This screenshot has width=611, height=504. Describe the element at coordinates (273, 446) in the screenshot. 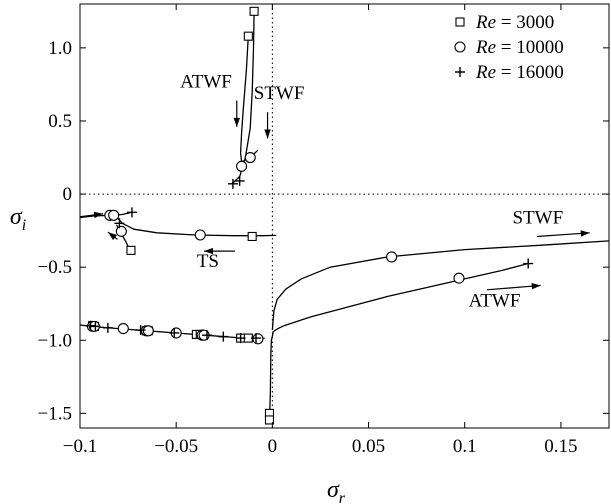

I see `x-tick-label: 0` at that location.